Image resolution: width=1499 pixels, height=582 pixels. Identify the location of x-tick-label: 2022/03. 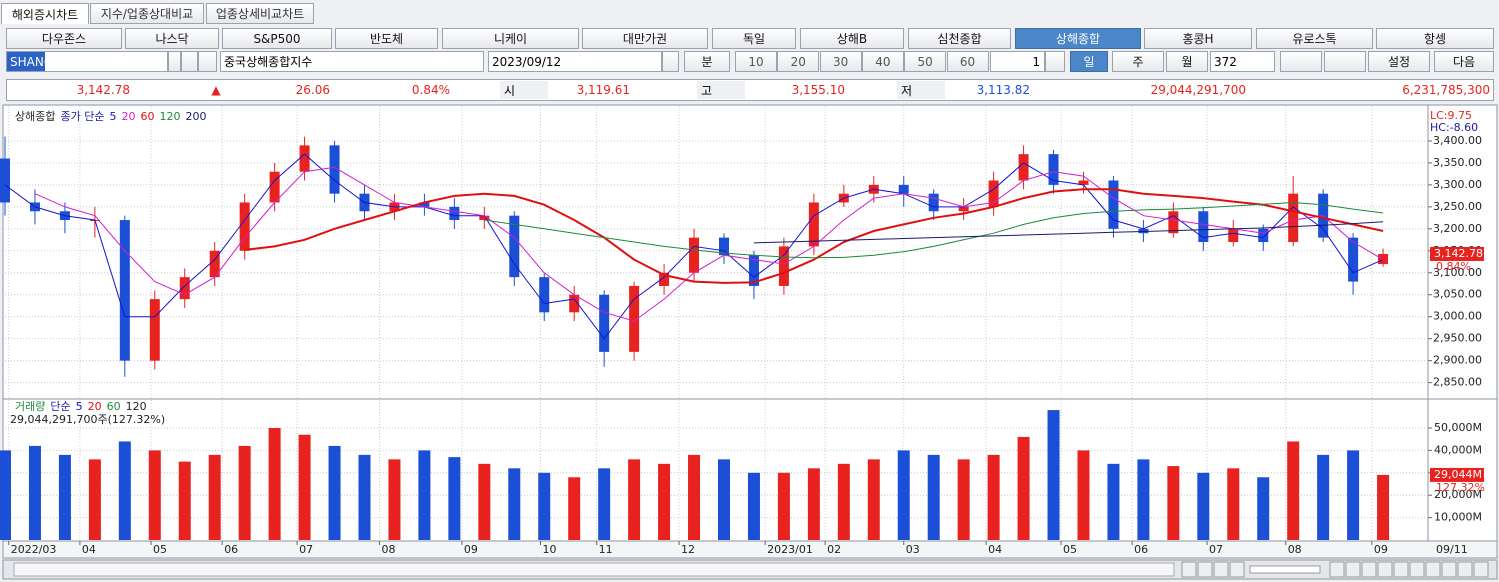
(34, 549).